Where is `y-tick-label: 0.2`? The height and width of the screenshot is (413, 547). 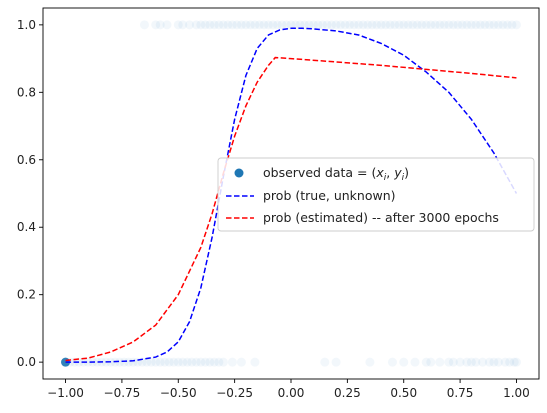 y-tick-label: 0.2 is located at coordinates (26, 295).